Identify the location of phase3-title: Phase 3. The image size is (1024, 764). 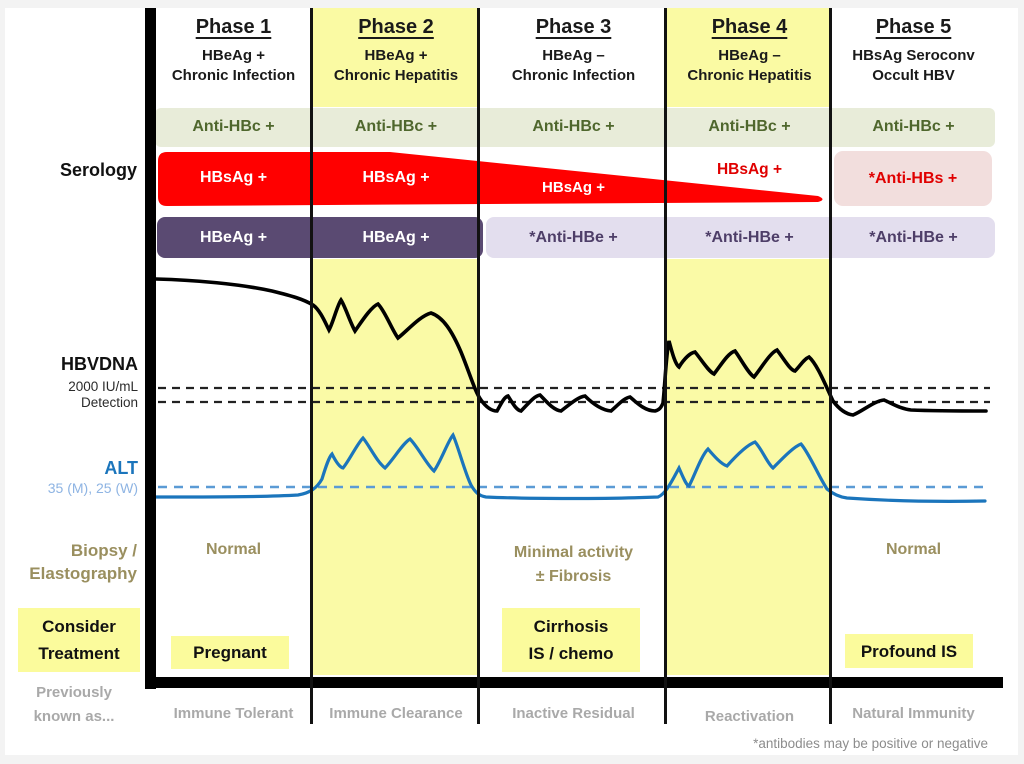
(573, 27).